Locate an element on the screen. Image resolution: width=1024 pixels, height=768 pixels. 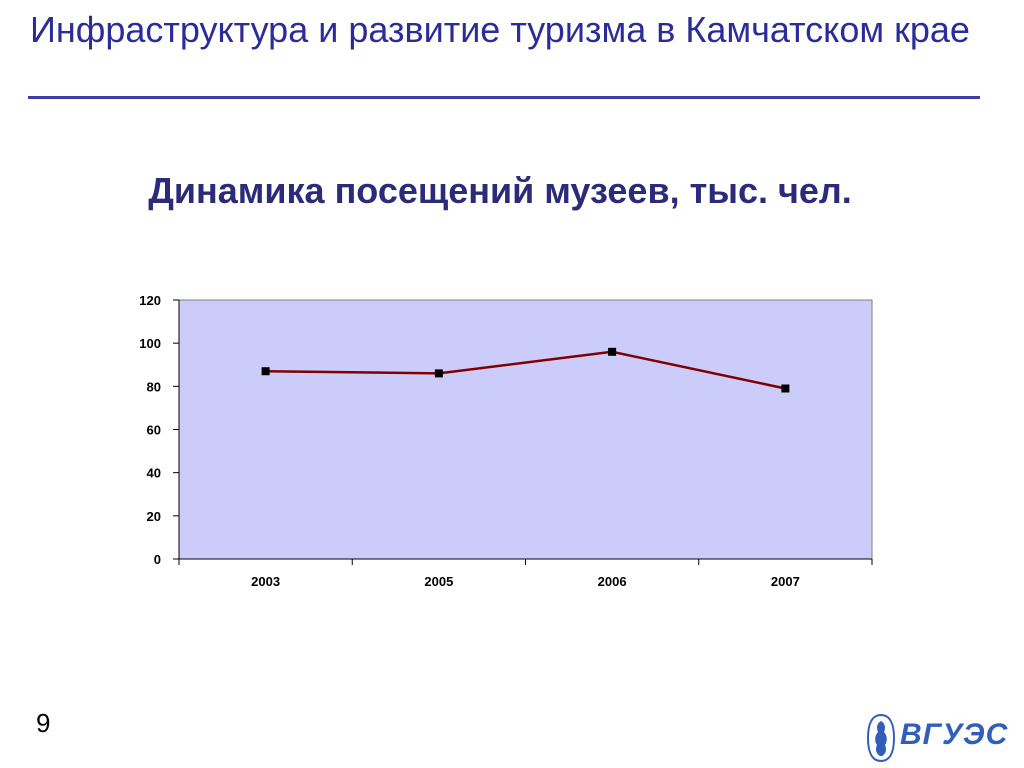
series-line is located at coordinates (525, 370).